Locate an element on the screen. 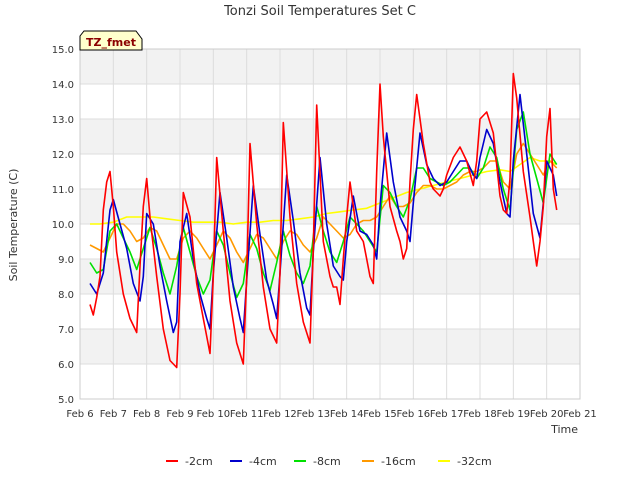 The image size is (640, 480). y-tick-label: 11.0 is located at coordinates (63, 190).